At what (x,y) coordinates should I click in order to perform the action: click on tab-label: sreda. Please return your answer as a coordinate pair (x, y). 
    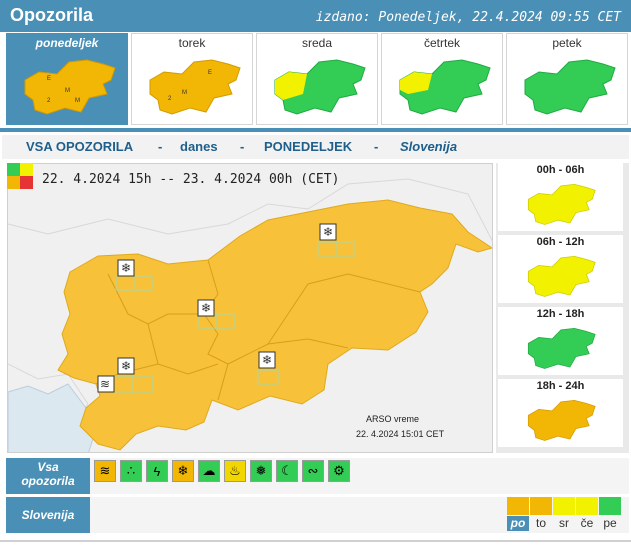
    Looking at the image, I should click on (317, 43).